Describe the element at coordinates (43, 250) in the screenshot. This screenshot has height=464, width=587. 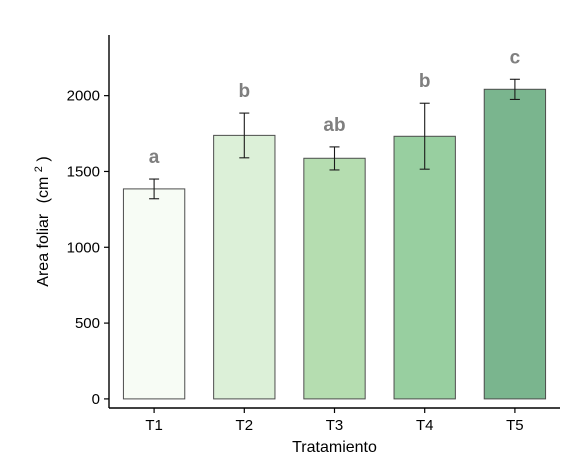
I see `y-axis-title-main: Area foliar` at that location.